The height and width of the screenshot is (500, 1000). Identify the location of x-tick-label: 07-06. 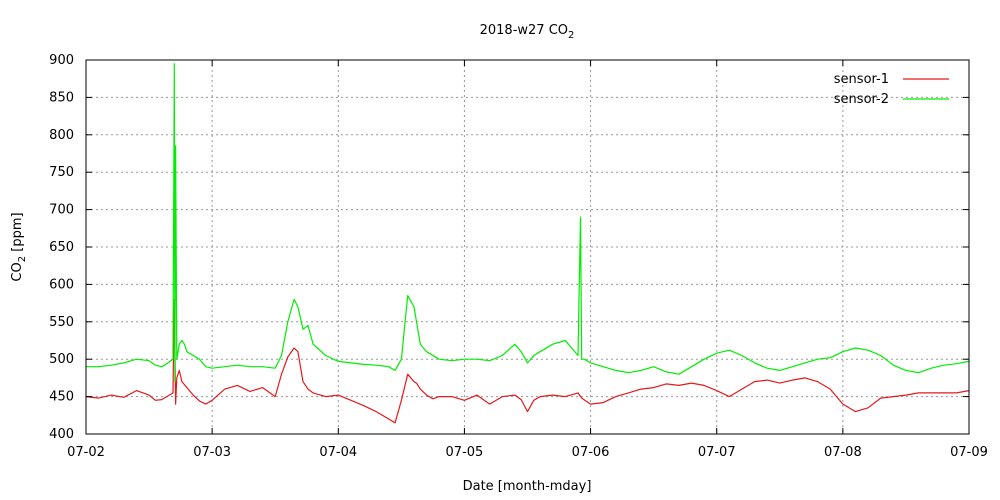
(591, 452).